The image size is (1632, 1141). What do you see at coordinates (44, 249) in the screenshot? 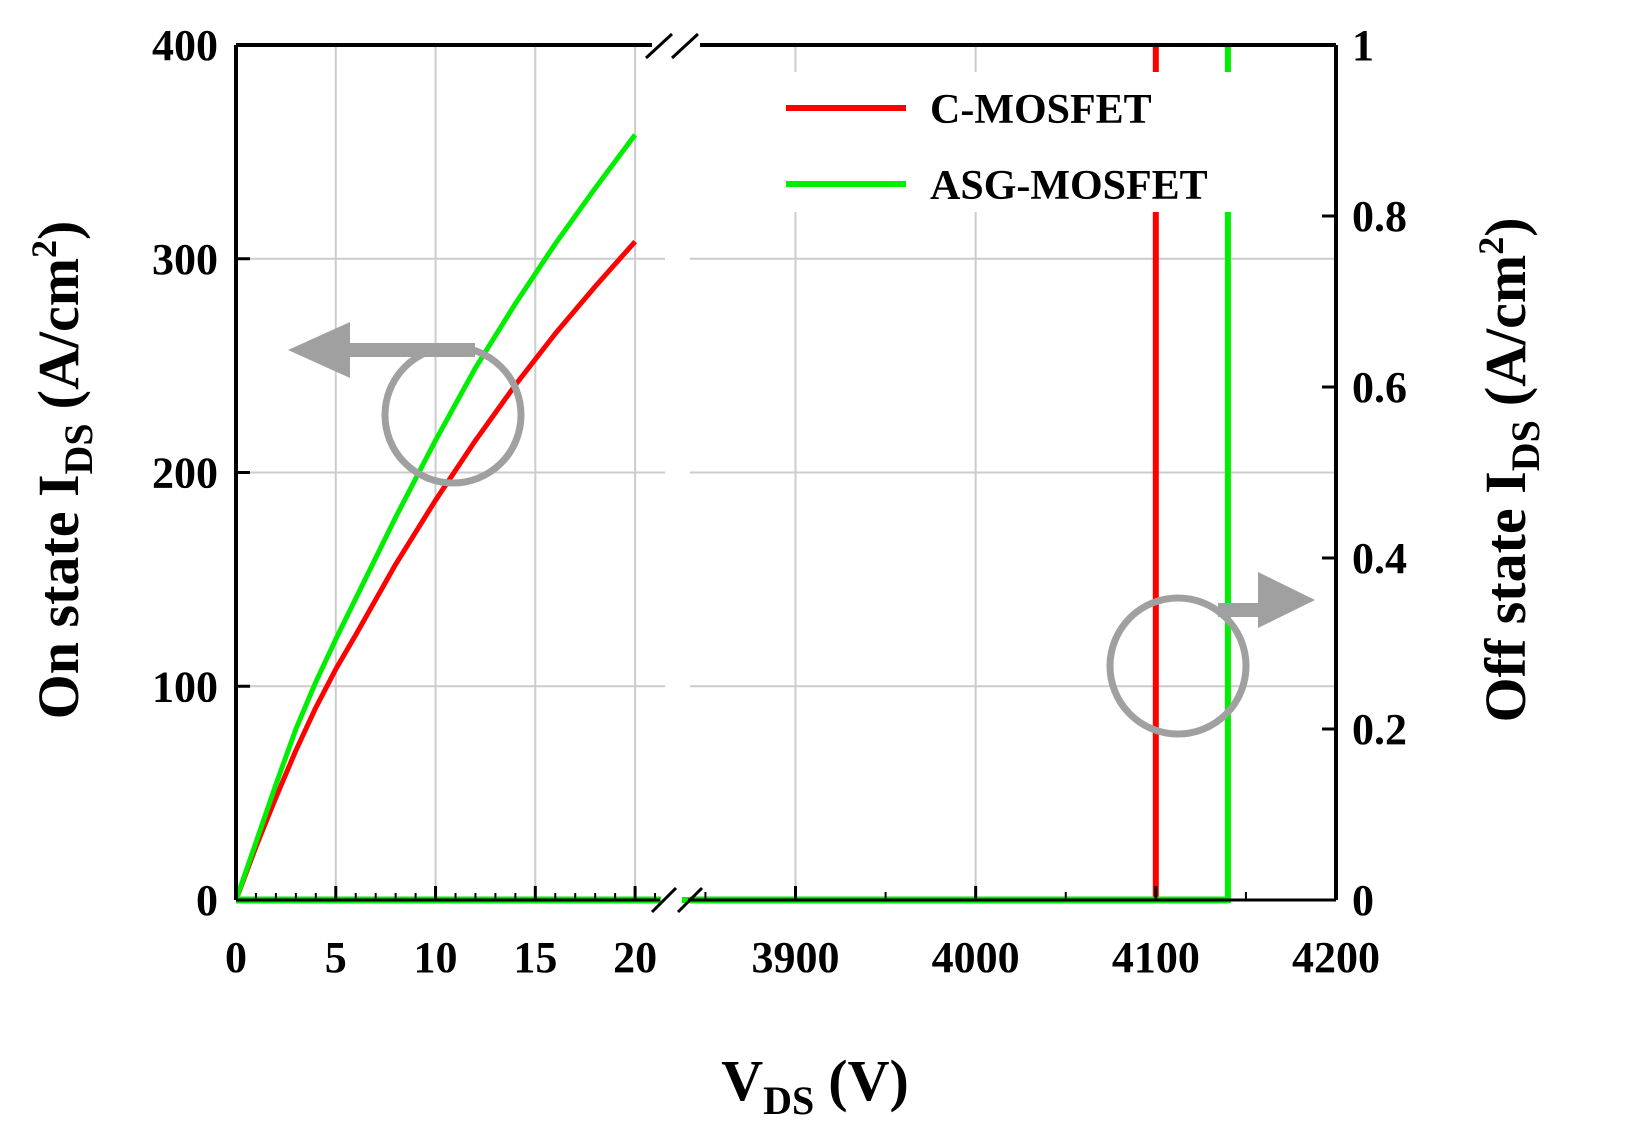
I see `y-left-title-sup: 2` at bounding box center [44, 249].